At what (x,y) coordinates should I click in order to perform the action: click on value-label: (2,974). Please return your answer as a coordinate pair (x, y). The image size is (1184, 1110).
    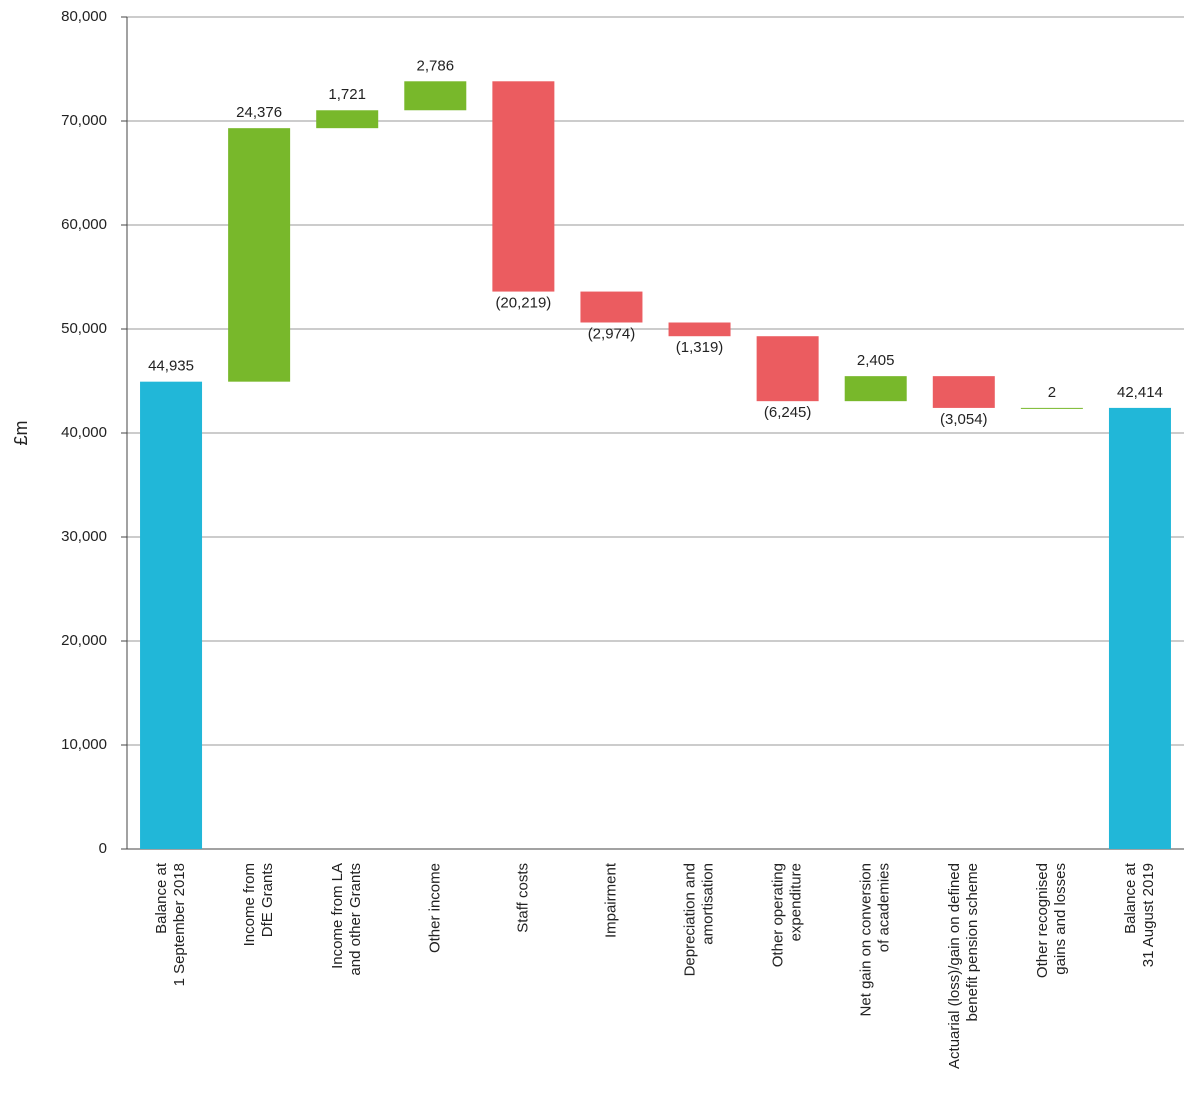
    Looking at the image, I should click on (612, 333).